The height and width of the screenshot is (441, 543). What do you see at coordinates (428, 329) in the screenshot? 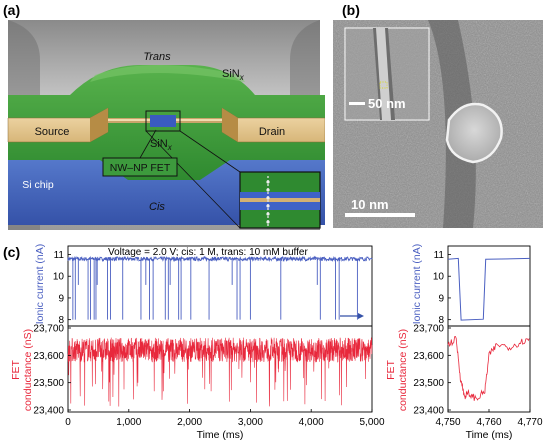
I see `ytick-label-zoom-bottom: 23,700` at bounding box center [428, 329].